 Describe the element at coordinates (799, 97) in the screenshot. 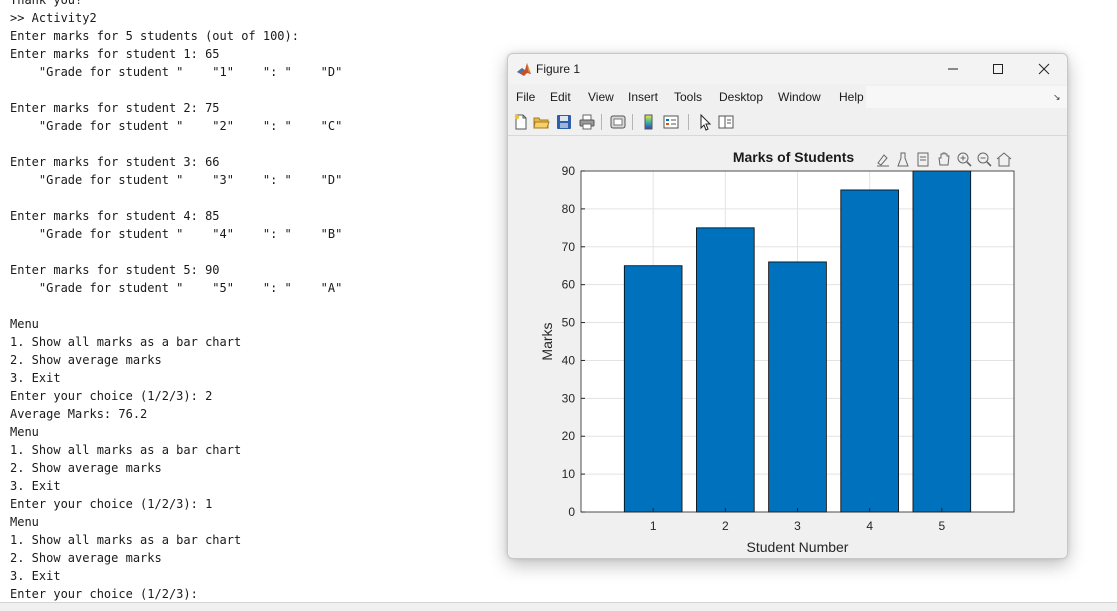

I see `menu-window: Window` at that location.